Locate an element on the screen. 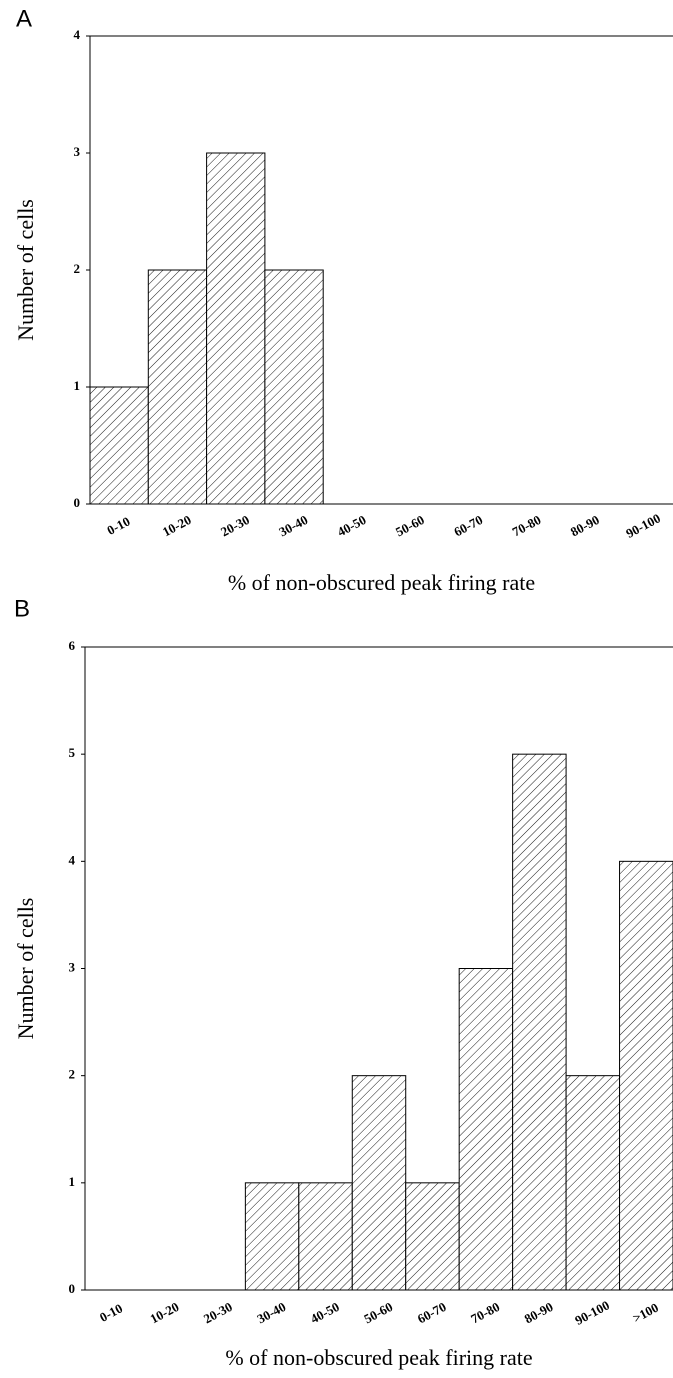  x-tick-label: >100 is located at coordinates (645, 1313).